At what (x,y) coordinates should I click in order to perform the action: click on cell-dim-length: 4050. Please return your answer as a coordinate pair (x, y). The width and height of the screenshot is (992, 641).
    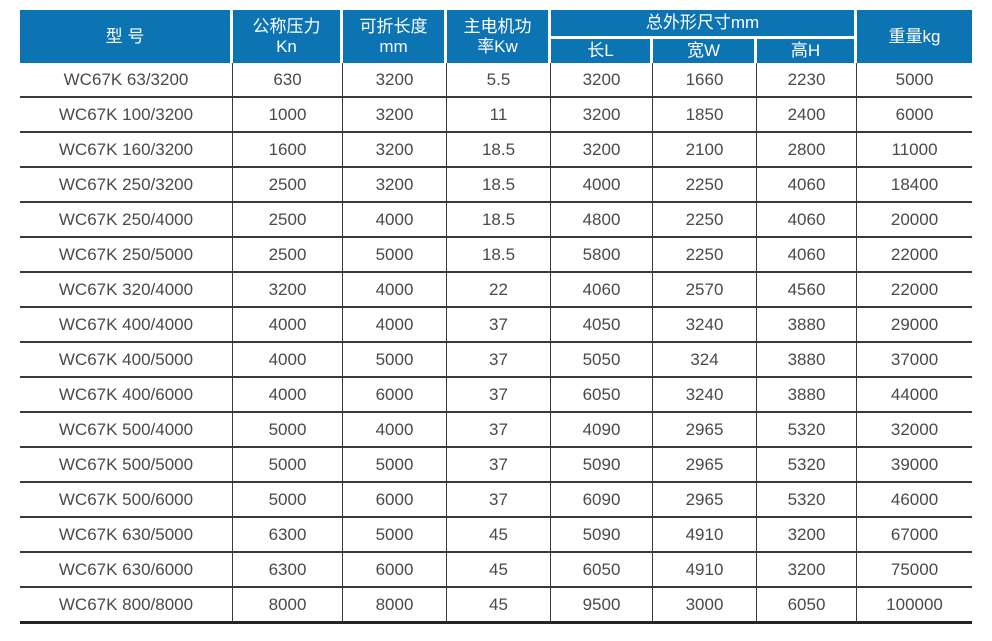
    Looking at the image, I should click on (602, 325).